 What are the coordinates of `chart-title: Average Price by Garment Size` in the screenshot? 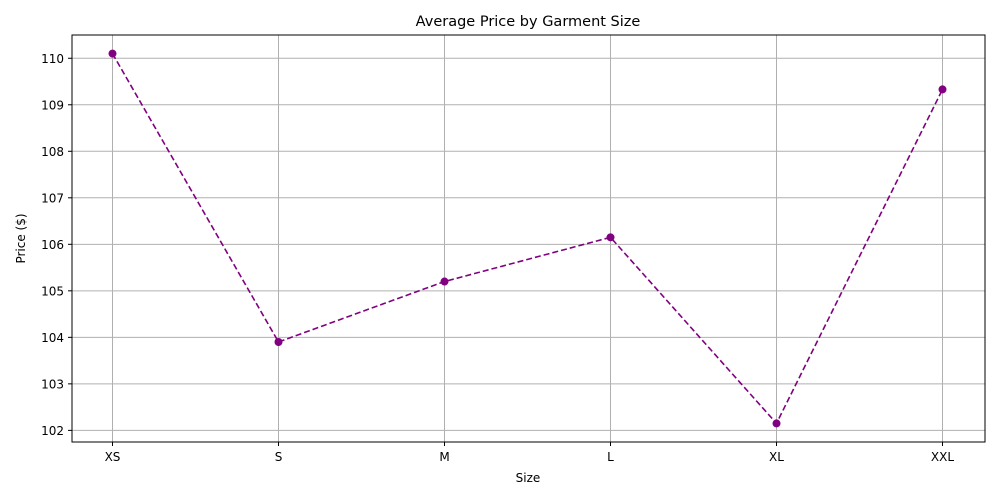 It's located at (528, 22).